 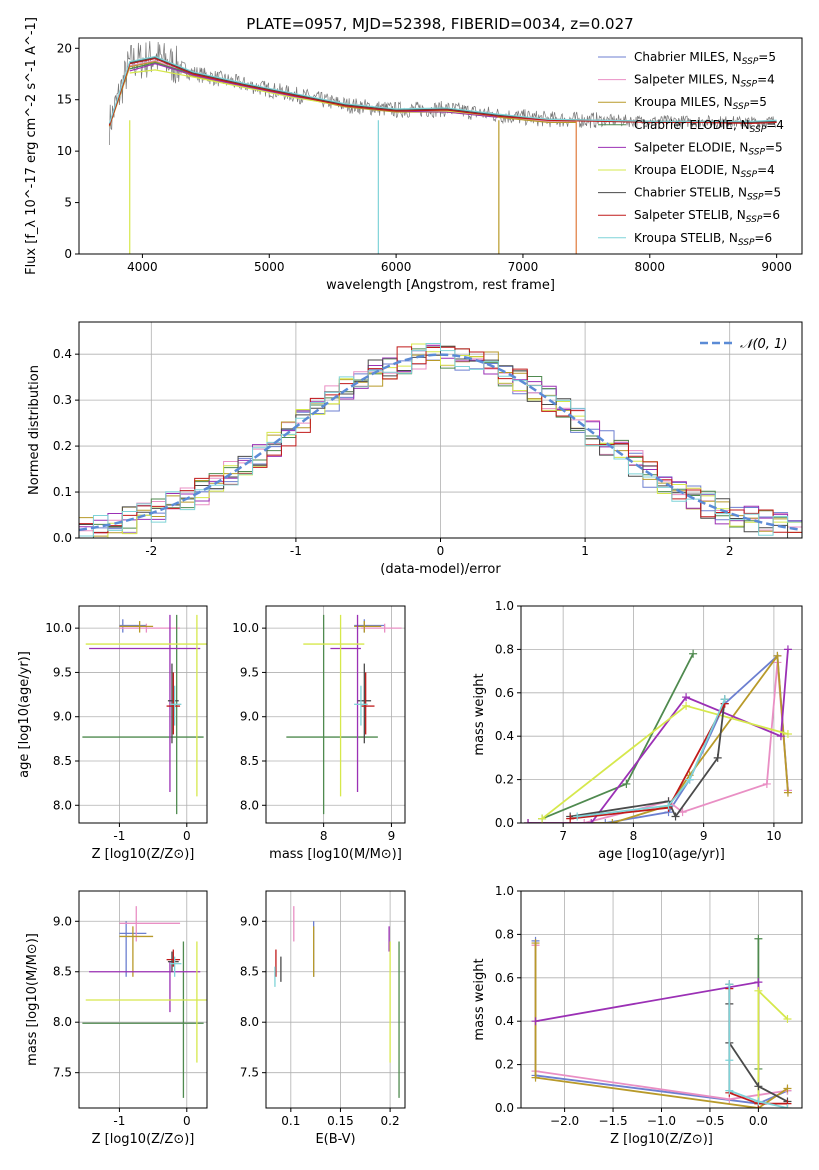 I want to click on y-tick-label: 0.2, so click(x=62, y=446).